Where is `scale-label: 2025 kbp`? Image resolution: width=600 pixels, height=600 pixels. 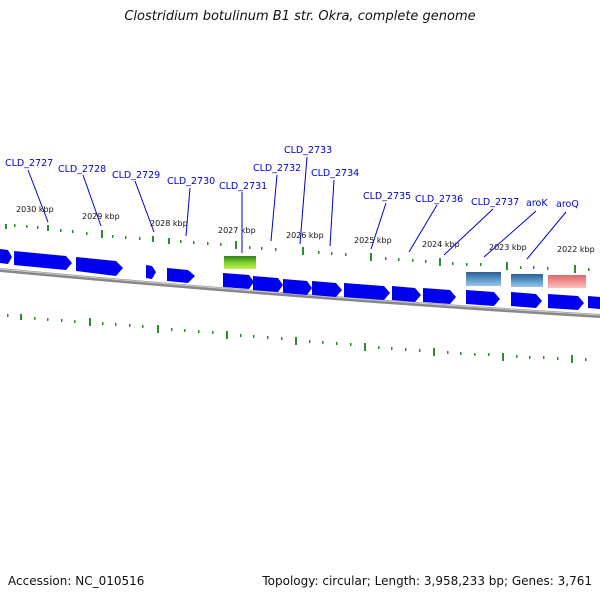
scale-label: 2025 kbp is located at coordinates (373, 240).